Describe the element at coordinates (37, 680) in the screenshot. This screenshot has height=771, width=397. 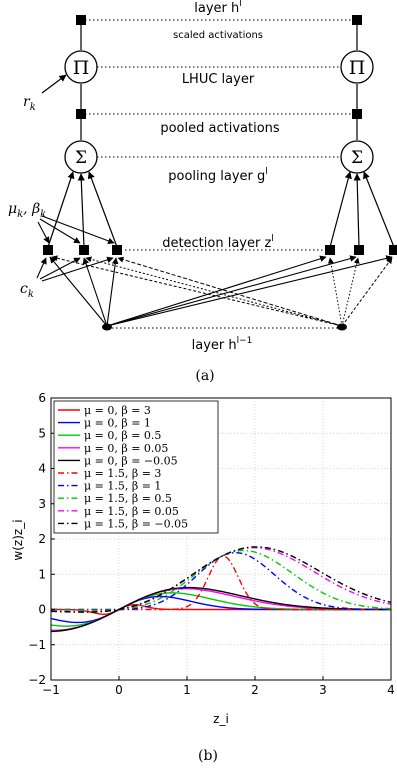
I see `y-tick-label: −2` at that location.